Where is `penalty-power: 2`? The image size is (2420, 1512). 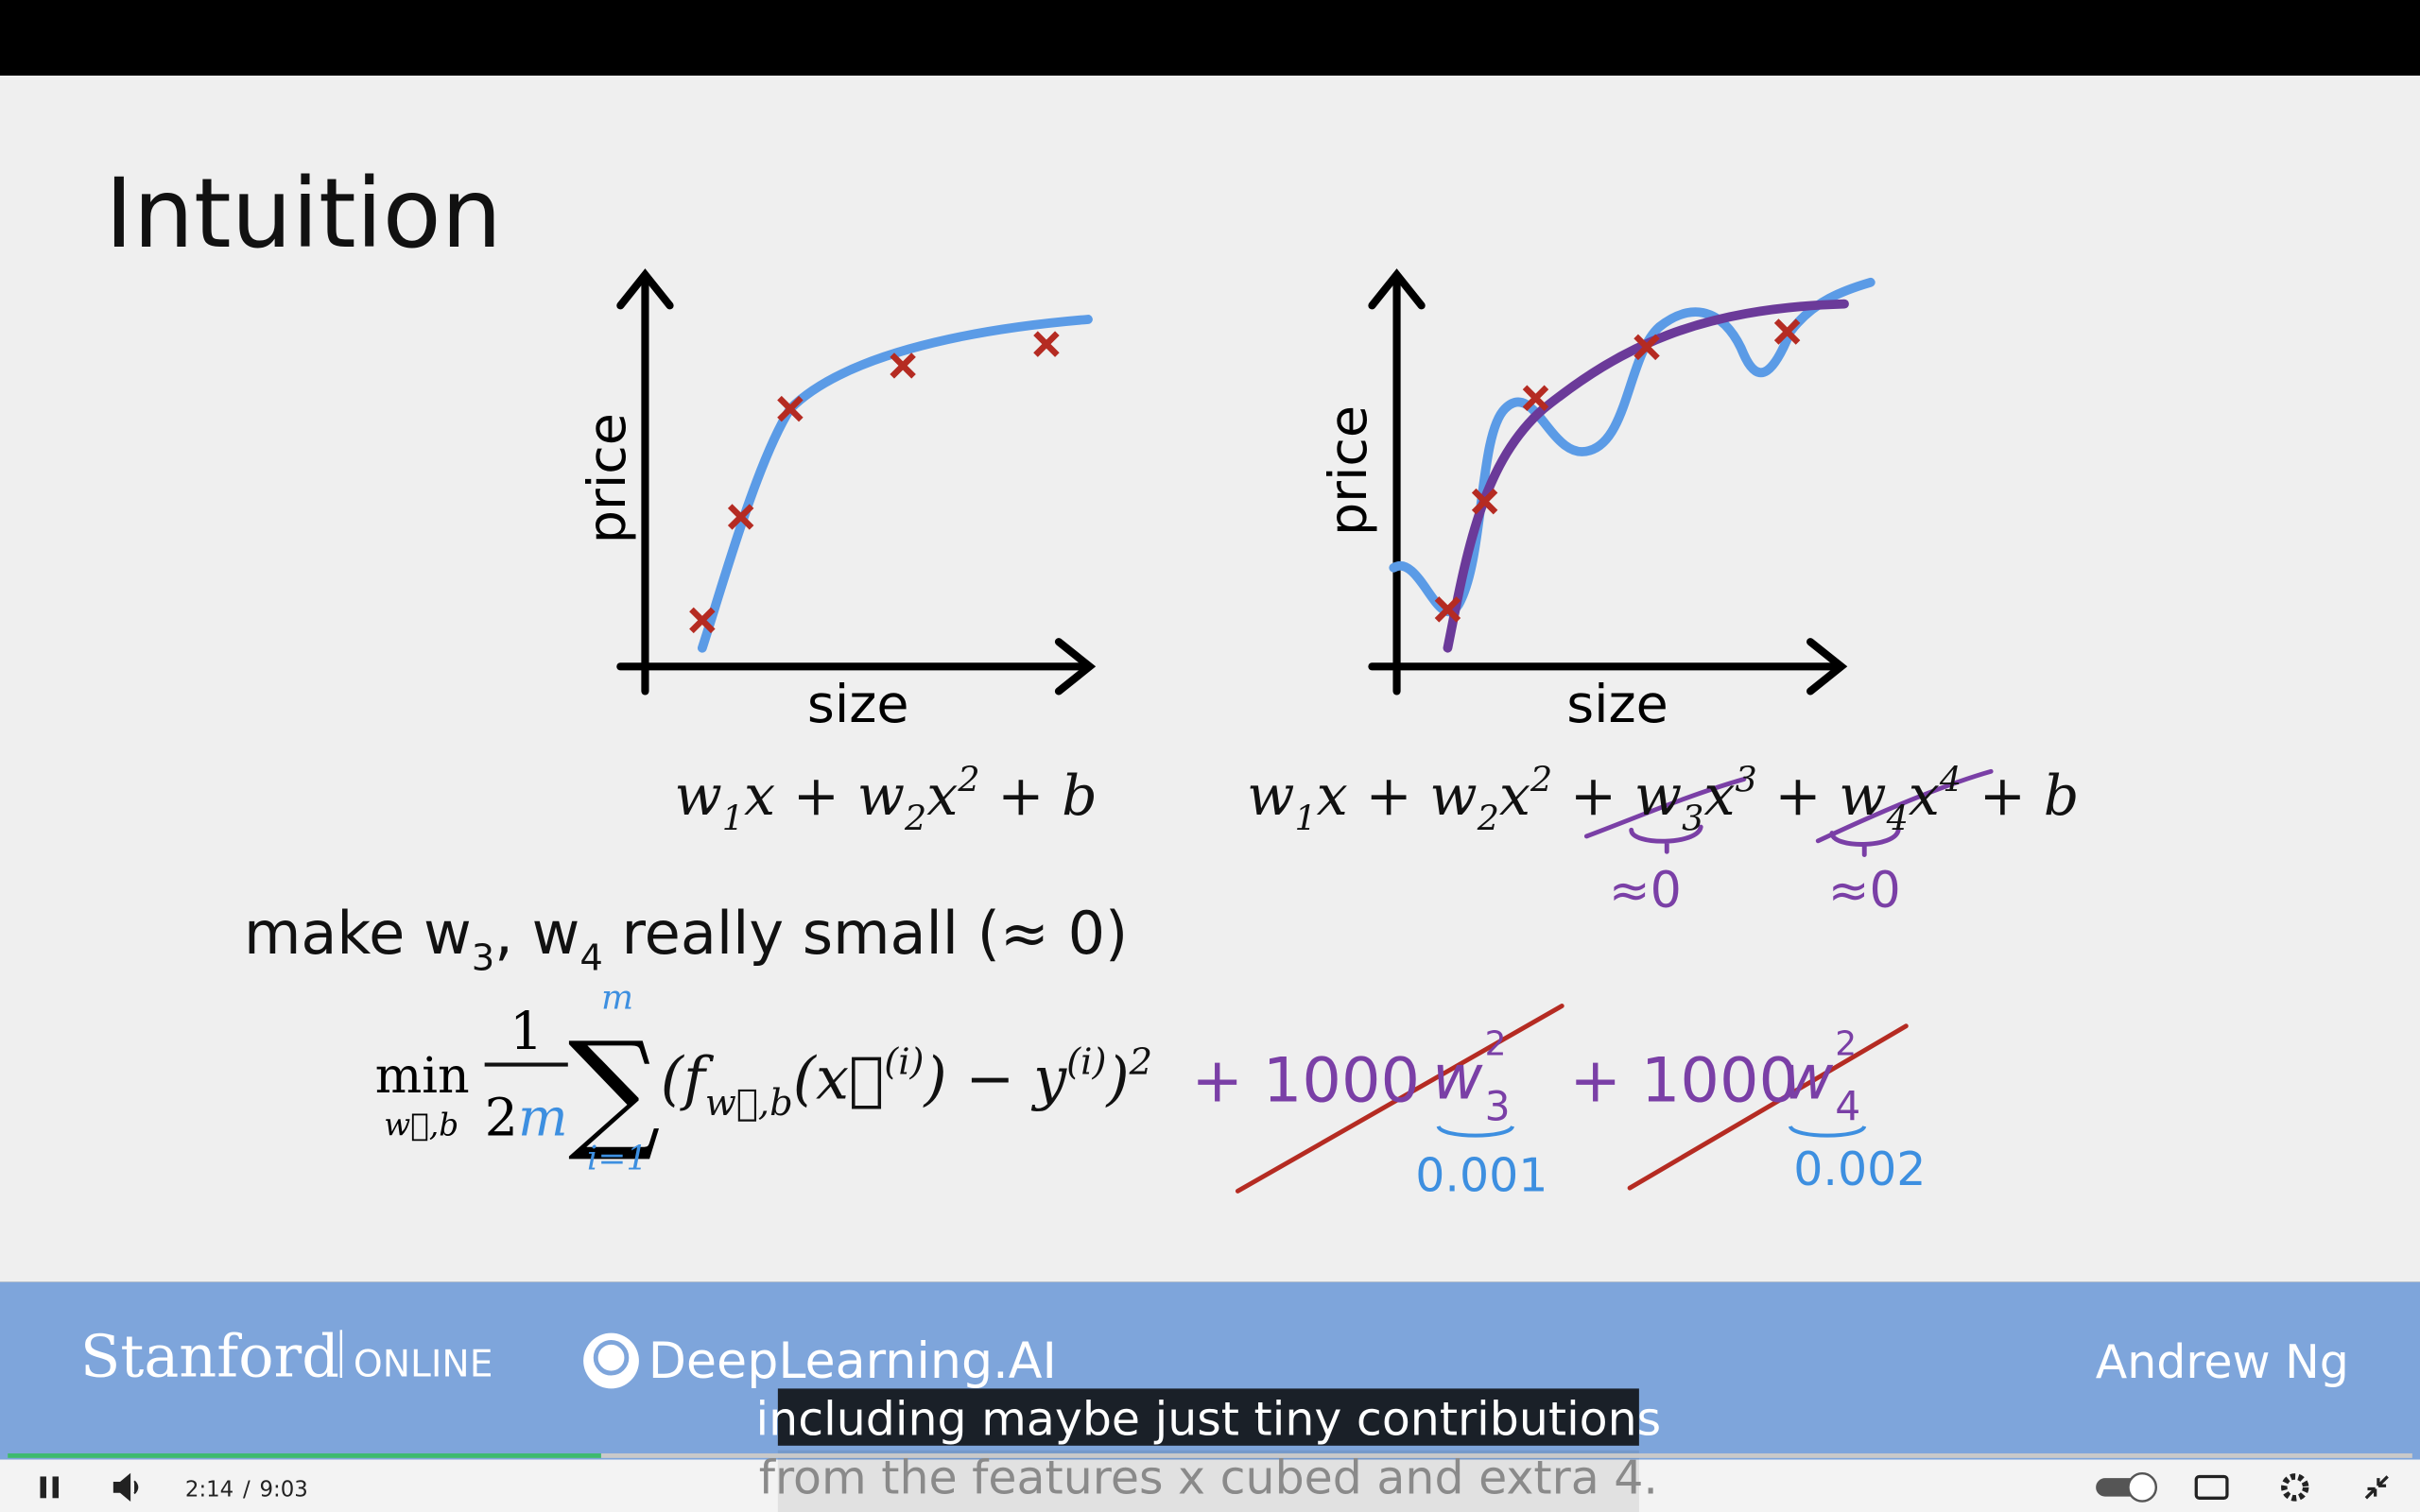 penalty-power: 2 is located at coordinates (1496, 1044).